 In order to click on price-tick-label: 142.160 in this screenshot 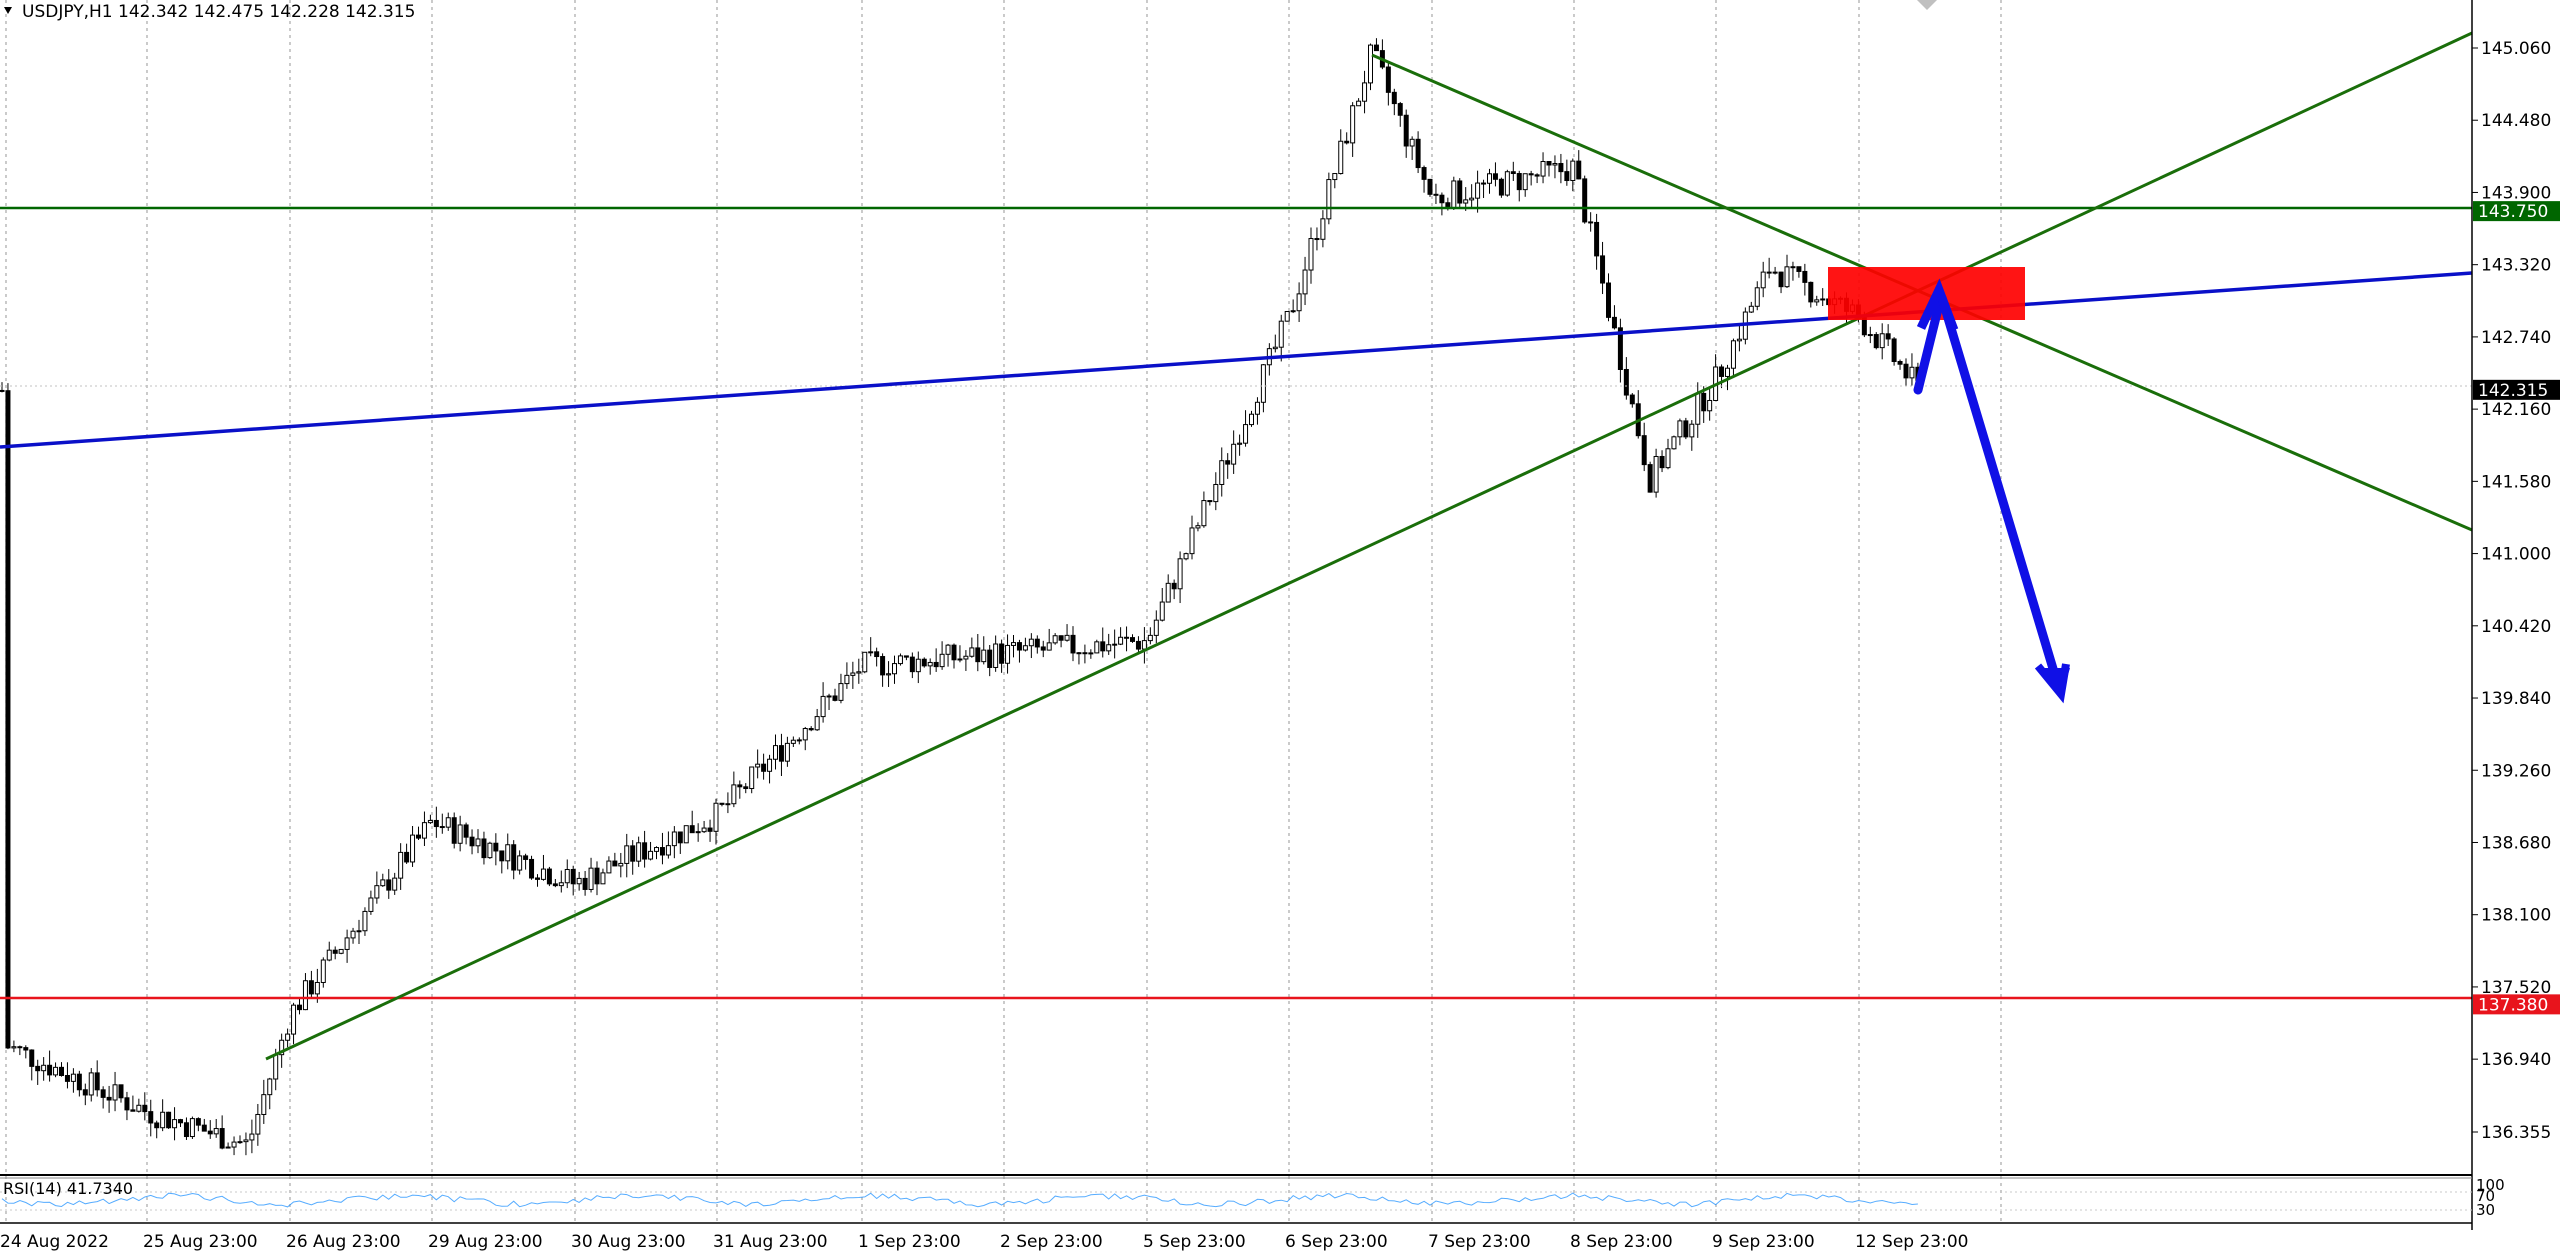, I will do `click(2516, 410)`.